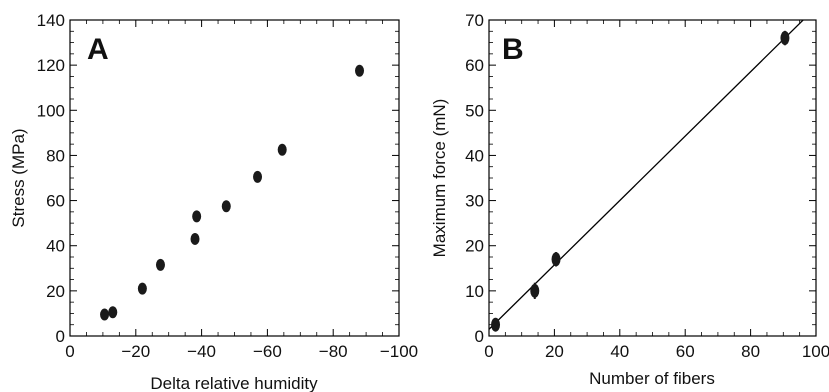 The width and height of the screenshot is (829, 392). What do you see at coordinates (201, 351) in the screenshot?
I see `panel-a-x-tick-label: −40` at bounding box center [201, 351].